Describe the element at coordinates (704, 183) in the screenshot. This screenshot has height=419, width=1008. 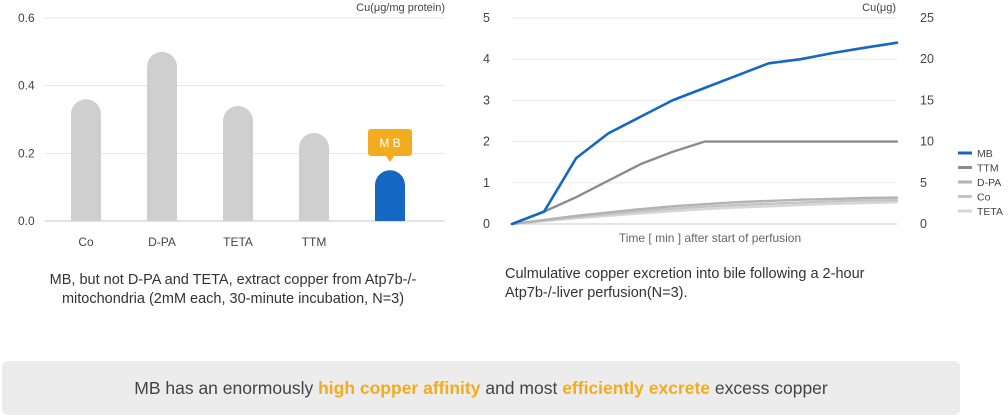
I see `series-line-ttm` at that location.